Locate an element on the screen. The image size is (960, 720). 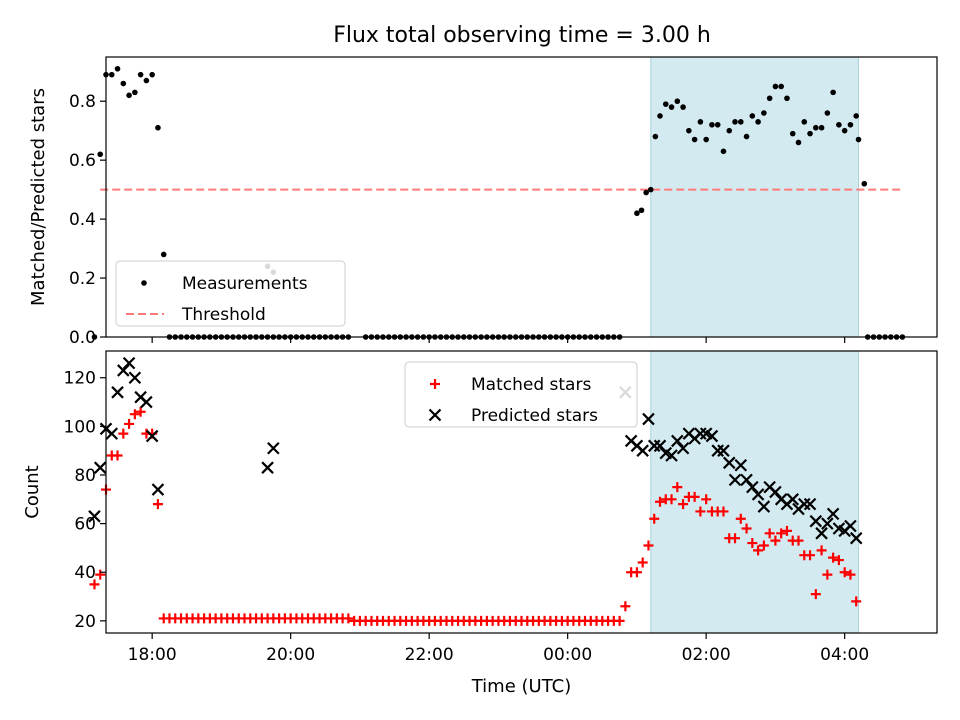
legend-label: Threshold is located at coordinates (223, 315).